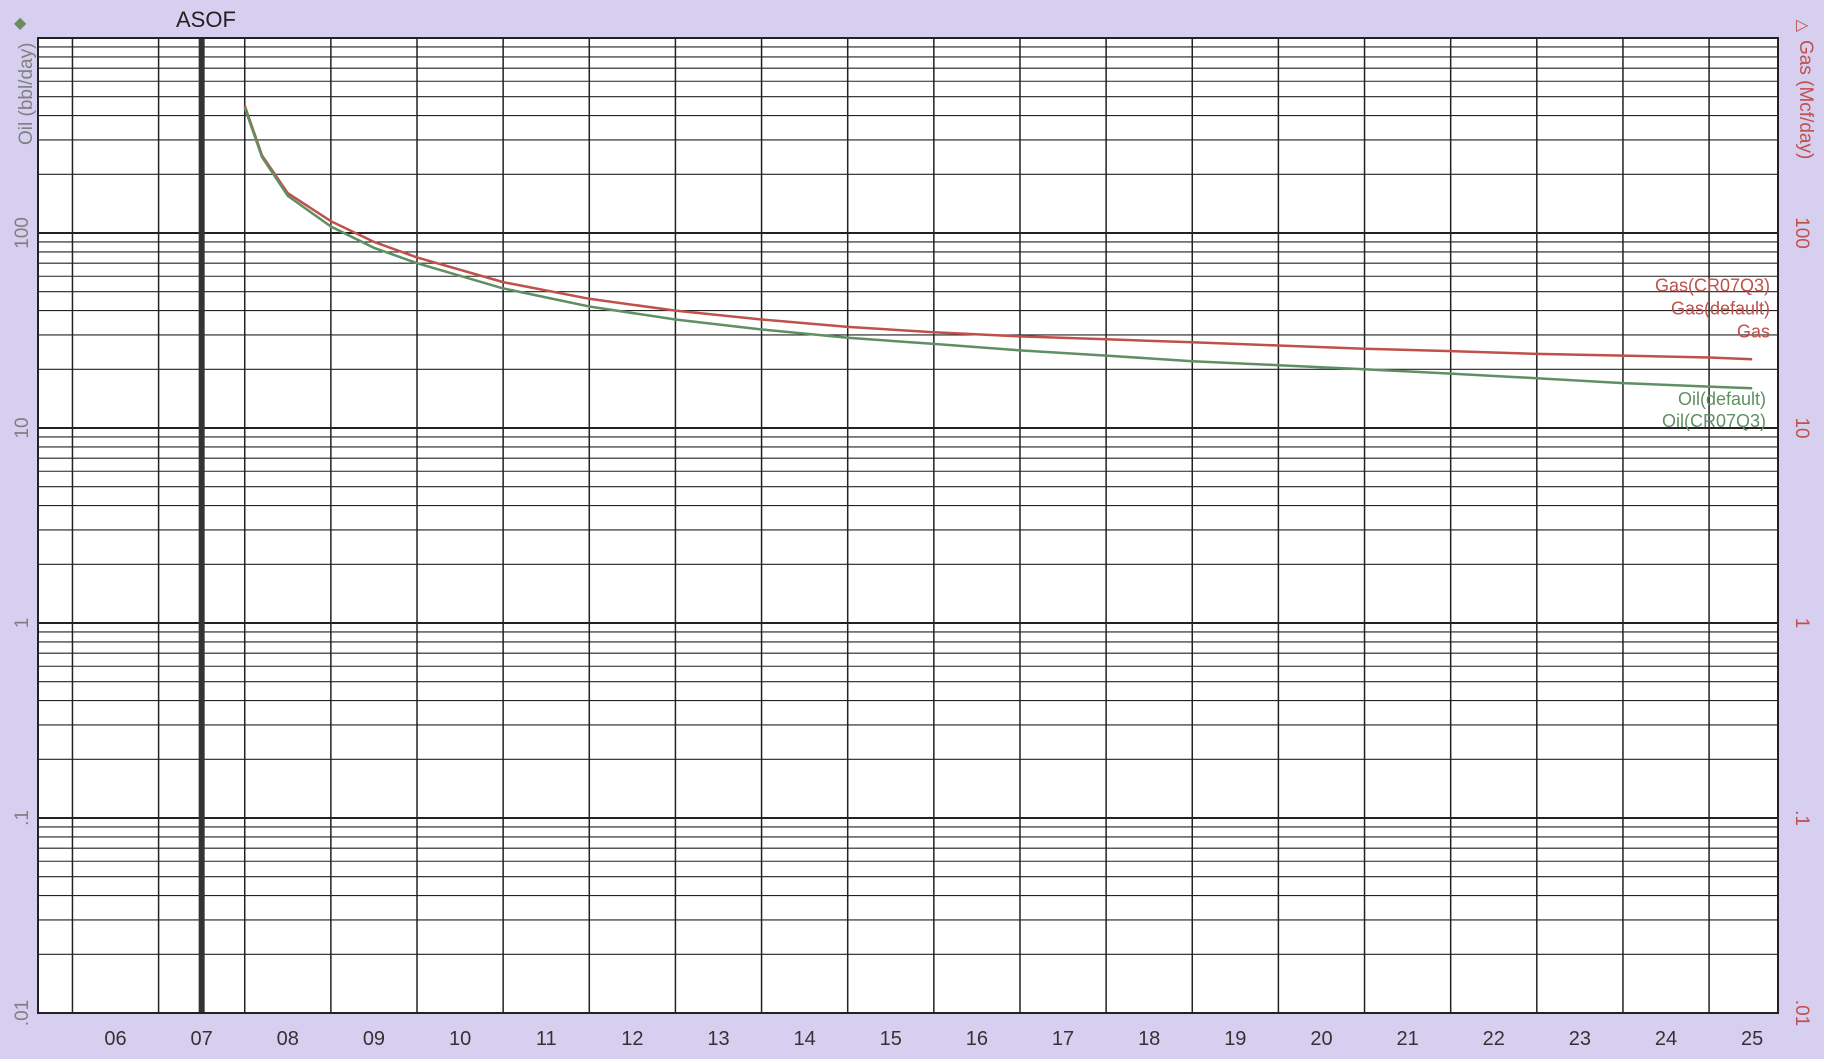 The image size is (1824, 1059). What do you see at coordinates (1407, 1039) in the screenshot?
I see `x-tick-label: 21` at bounding box center [1407, 1039].